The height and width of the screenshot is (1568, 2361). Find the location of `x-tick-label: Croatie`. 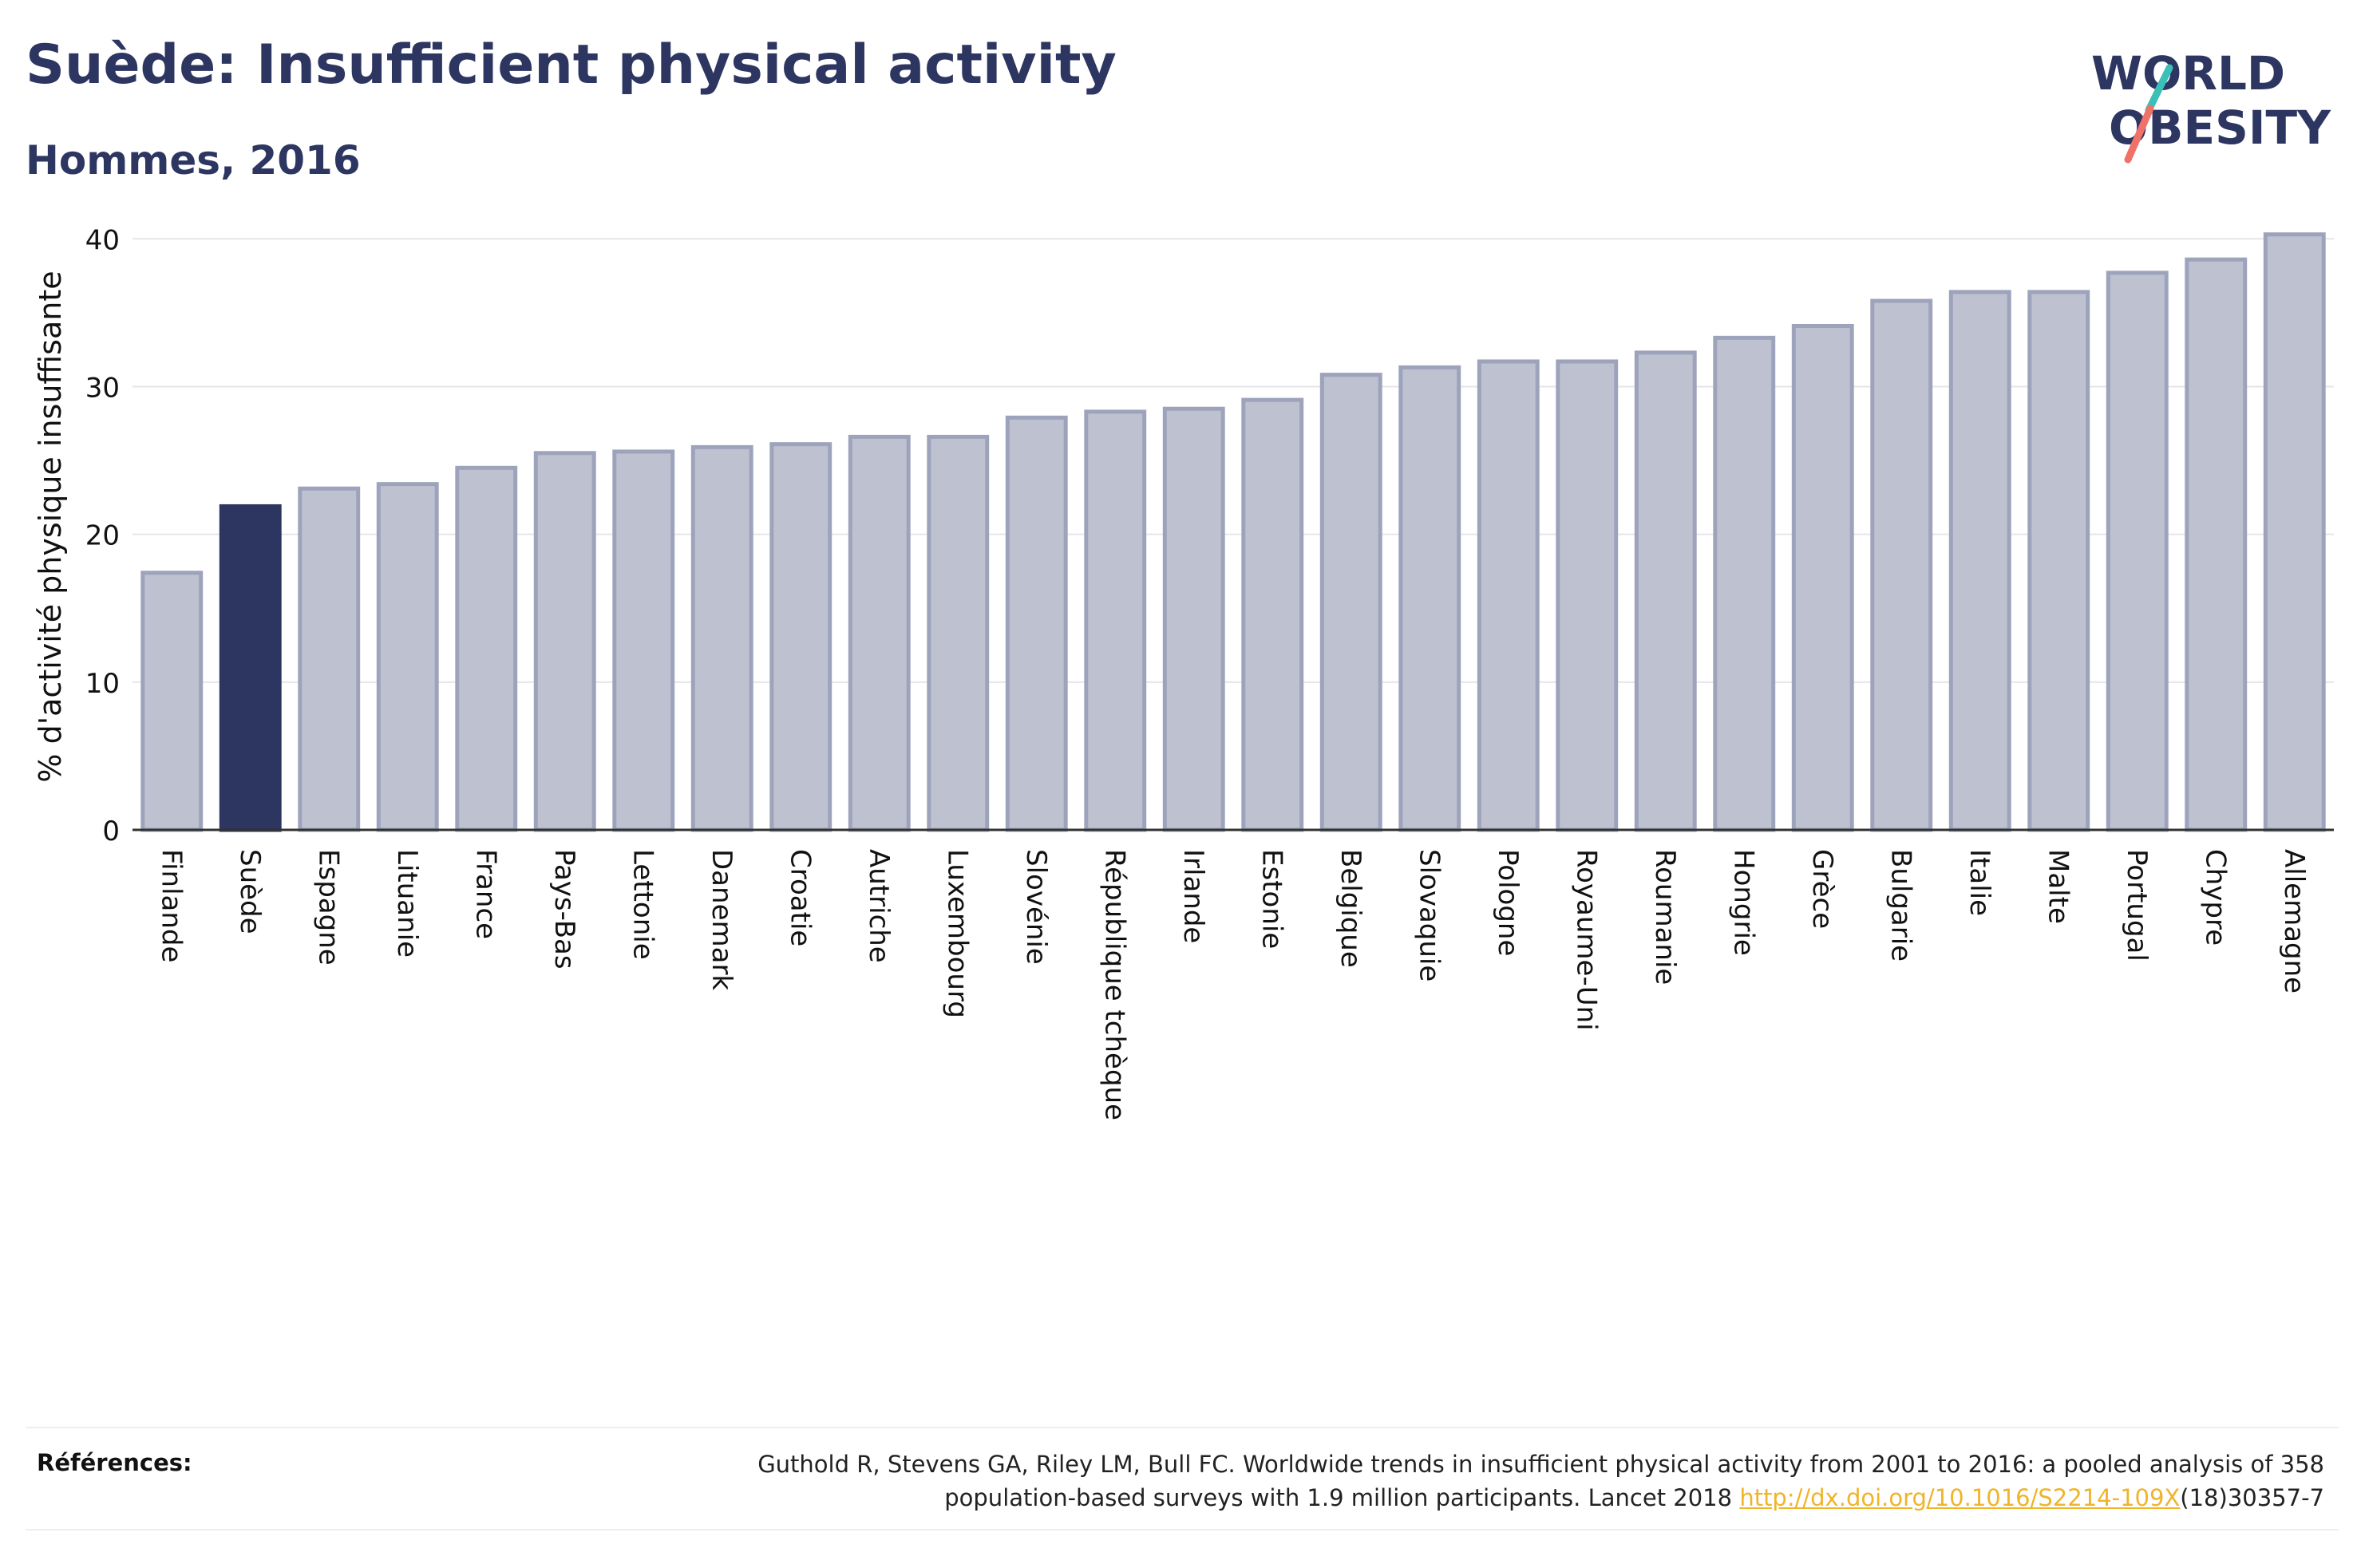

x-tick-label: Croatie is located at coordinates (800, 897).